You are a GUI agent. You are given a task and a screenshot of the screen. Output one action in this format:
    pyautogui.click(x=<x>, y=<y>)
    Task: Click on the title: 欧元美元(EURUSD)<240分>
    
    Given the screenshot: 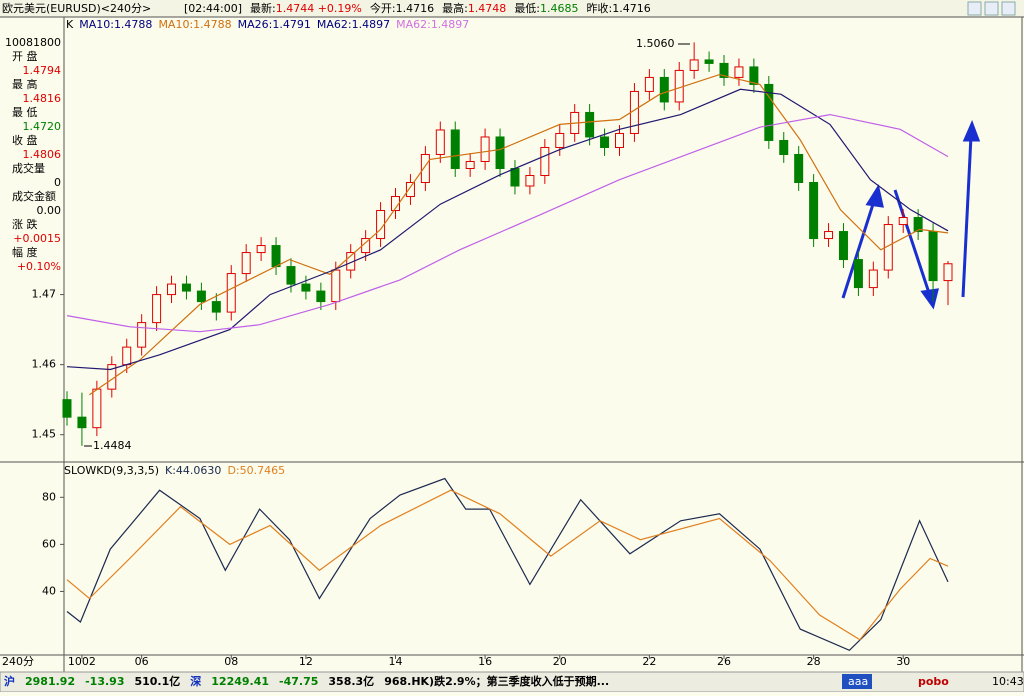 What is the action you would take?
    pyautogui.click(x=76, y=8)
    